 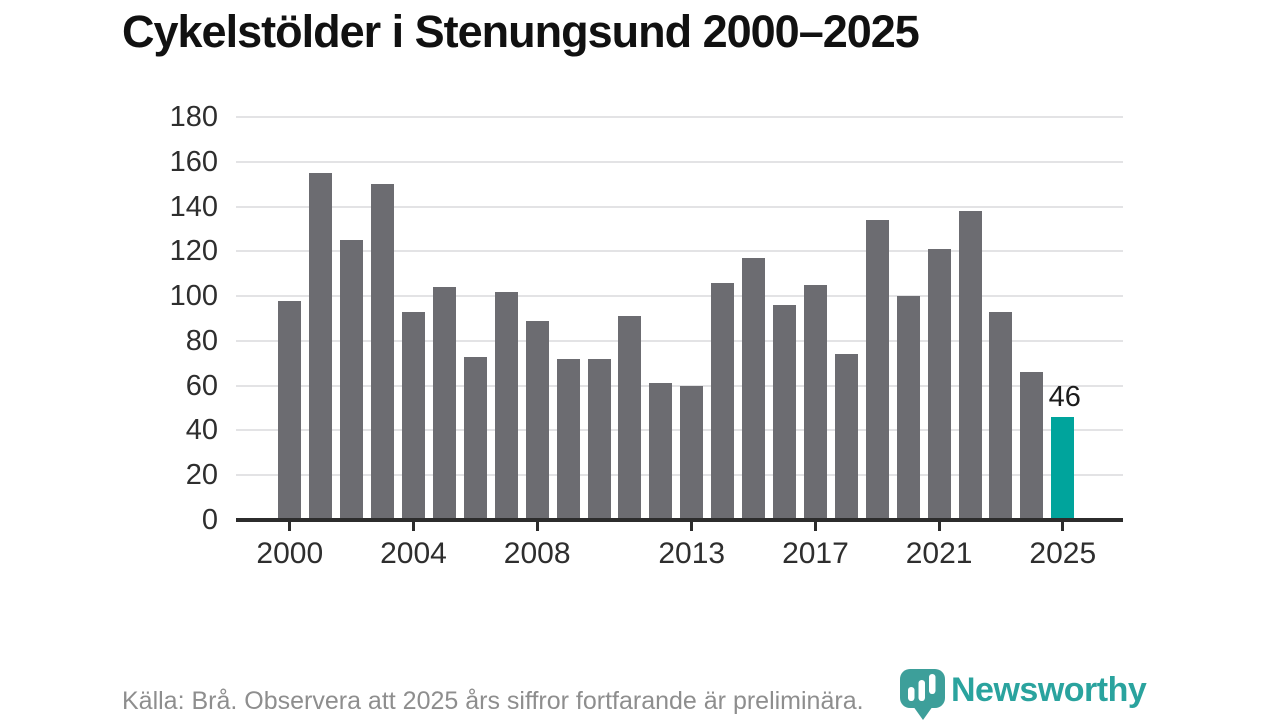 What do you see at coordinates (521, 31) in the screenshot?
I see `chart-title: Cykelstölder i Stenungsund 2000–2025` at bounding box center [521, 31].